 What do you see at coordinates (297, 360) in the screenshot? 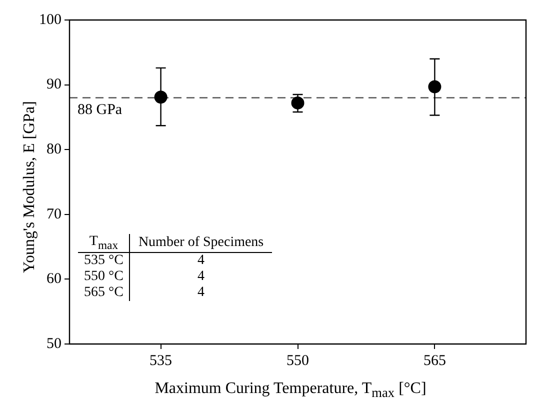
I see `x-tick-label: 550` at bounding box center [297, 360].